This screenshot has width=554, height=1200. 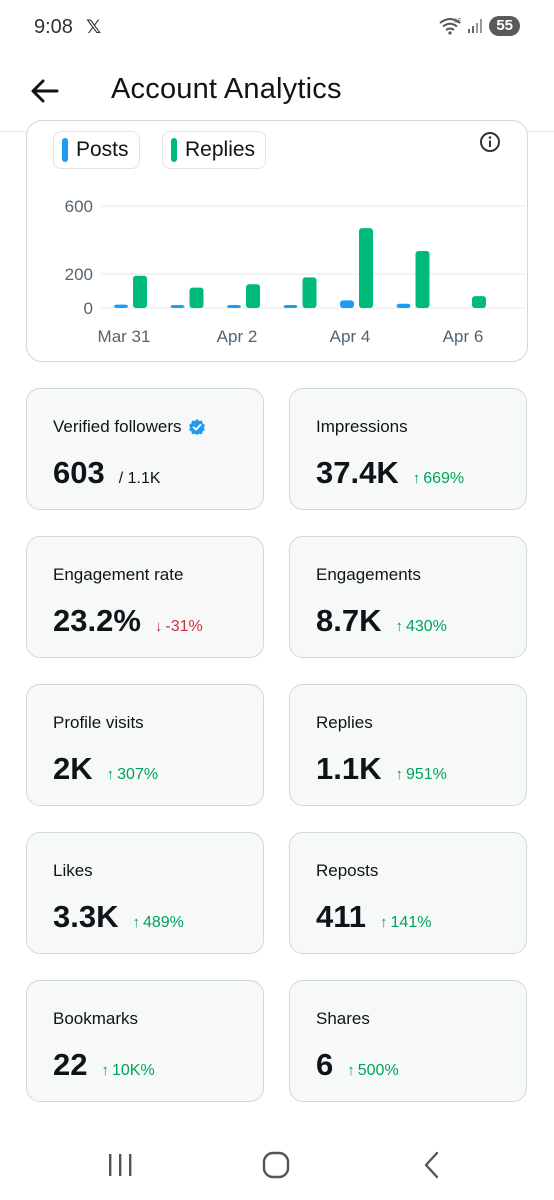 I want to click on metric-value: 1.1K, so click(x=349, y=768).